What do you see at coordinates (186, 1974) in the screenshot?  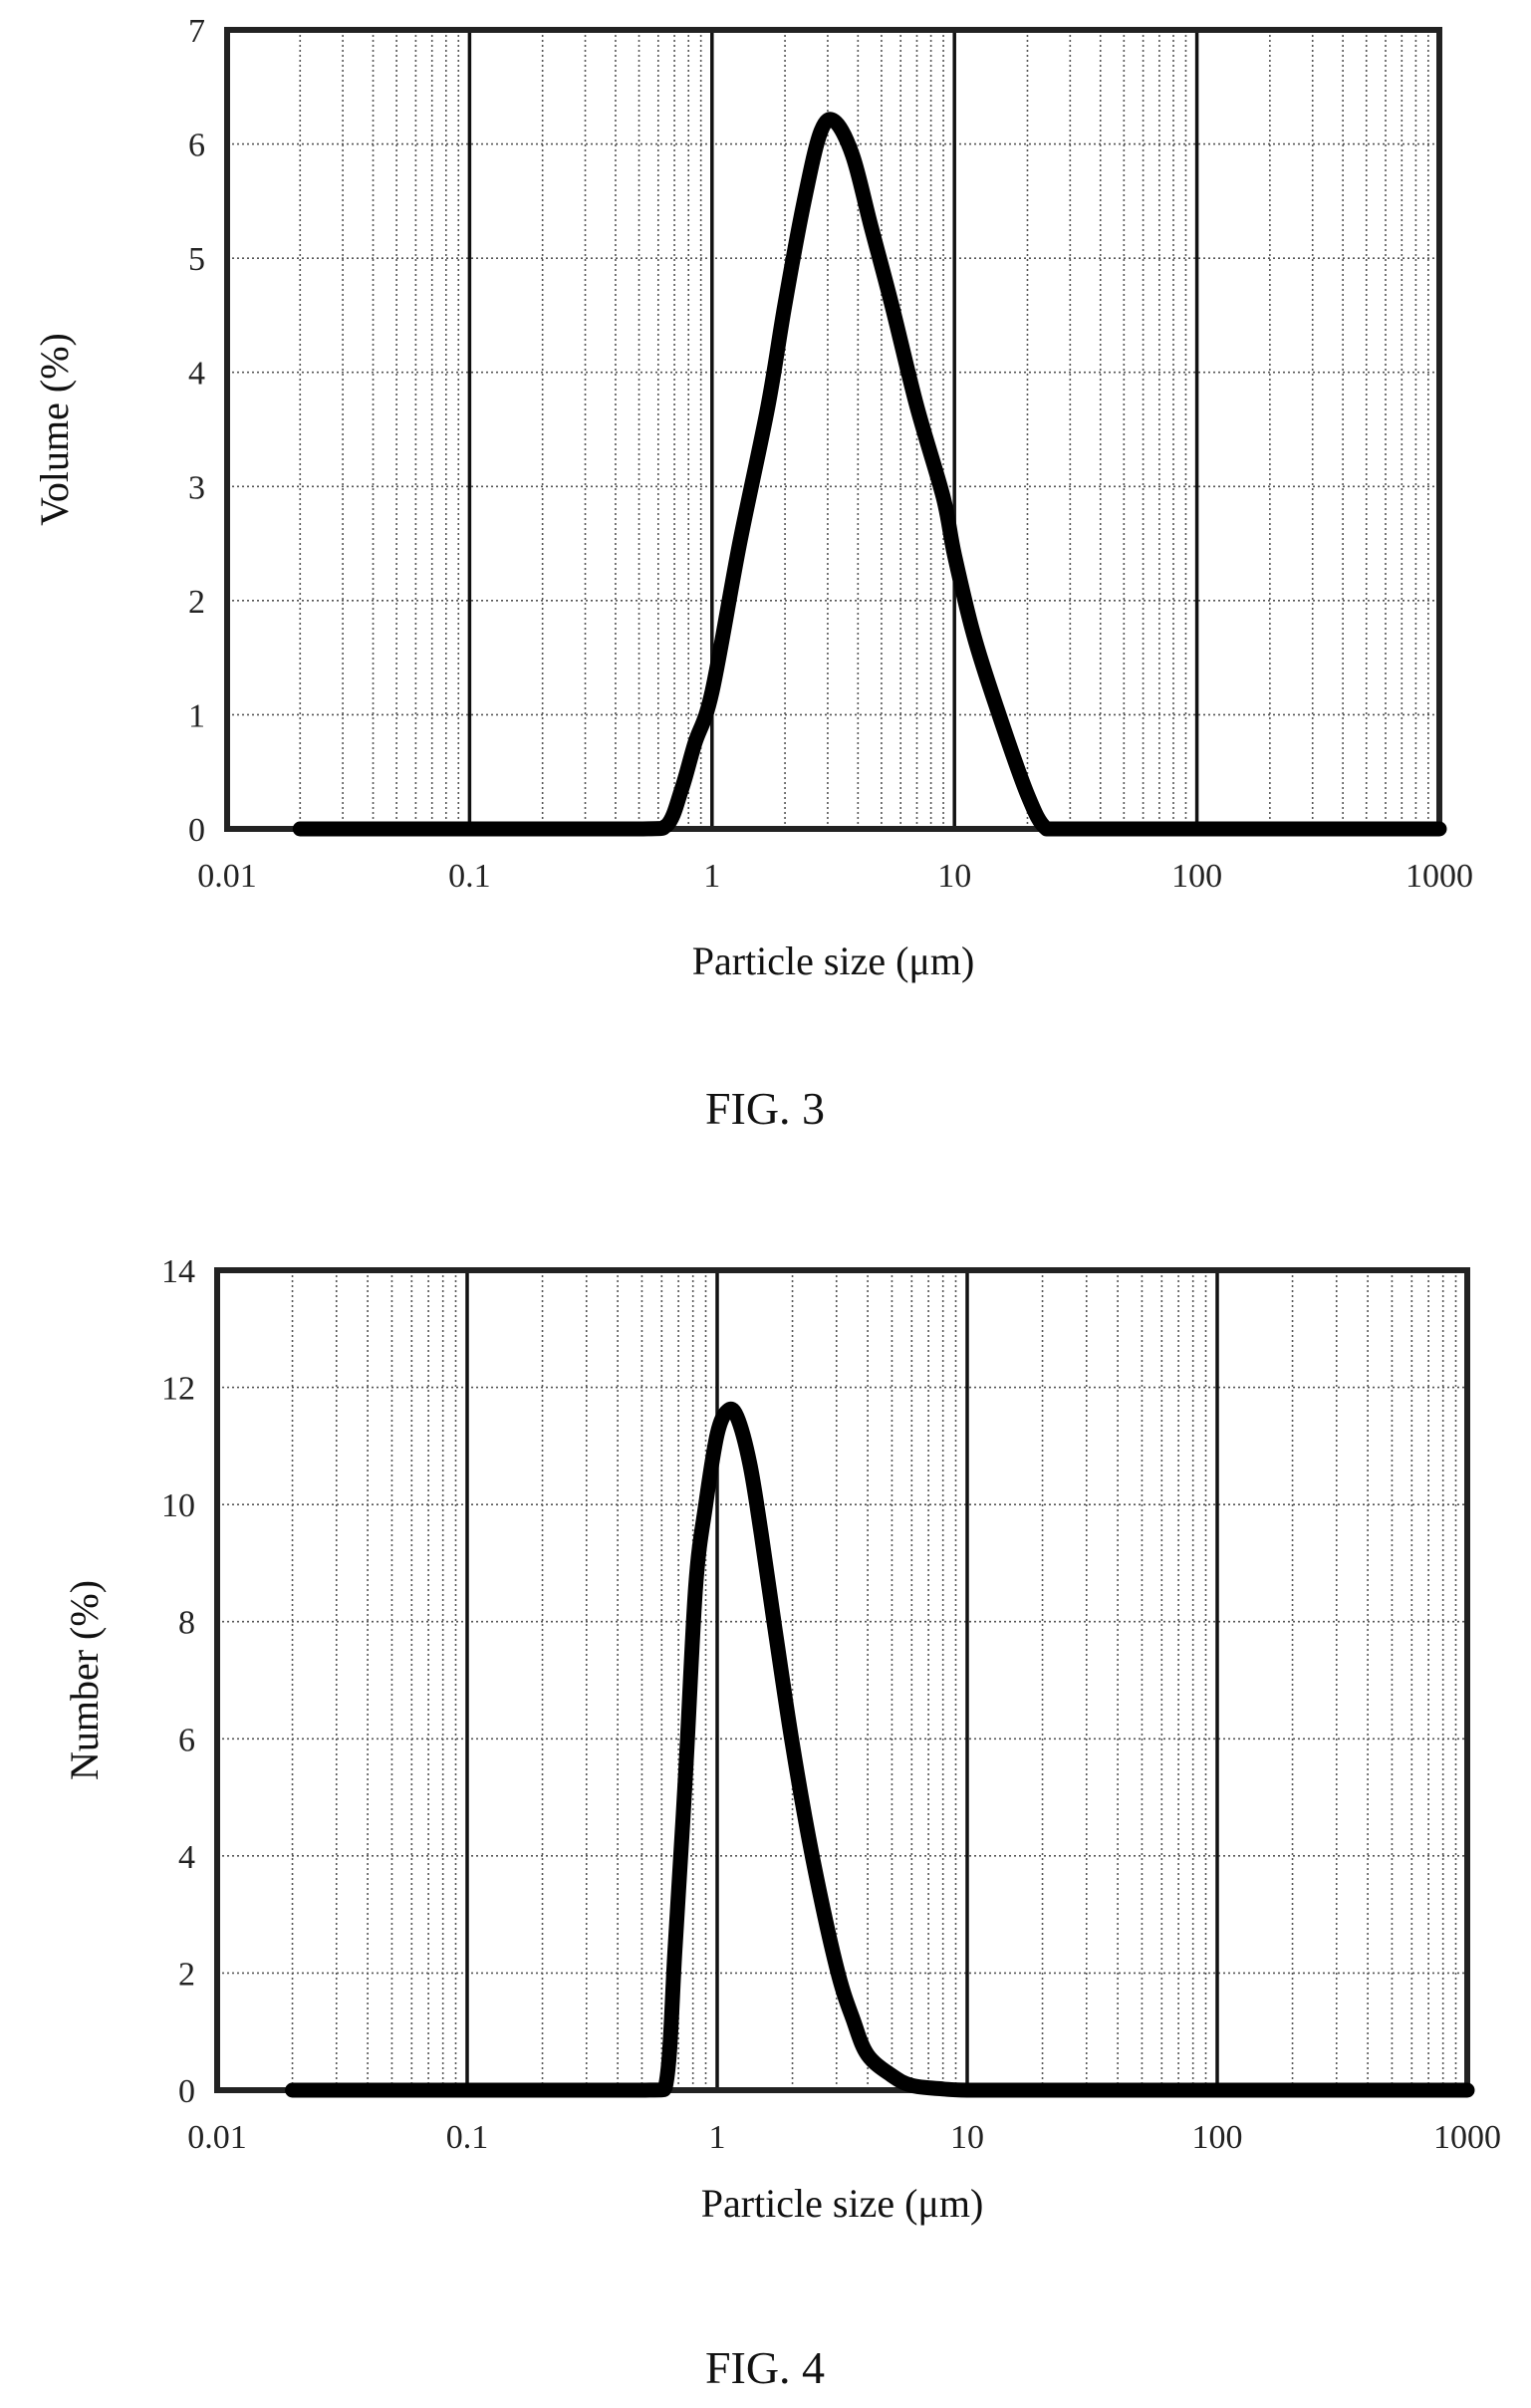 I see `fig4-y-tick-label: 2` at bounding box center [186, 1974].